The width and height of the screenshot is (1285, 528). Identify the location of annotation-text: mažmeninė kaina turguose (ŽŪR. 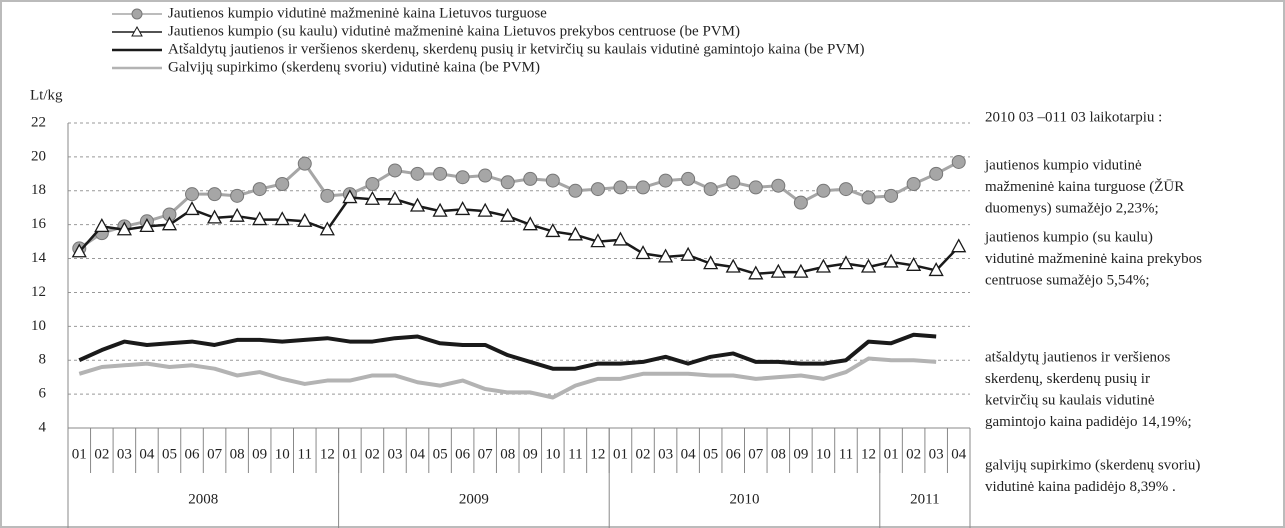
(1084, 186).